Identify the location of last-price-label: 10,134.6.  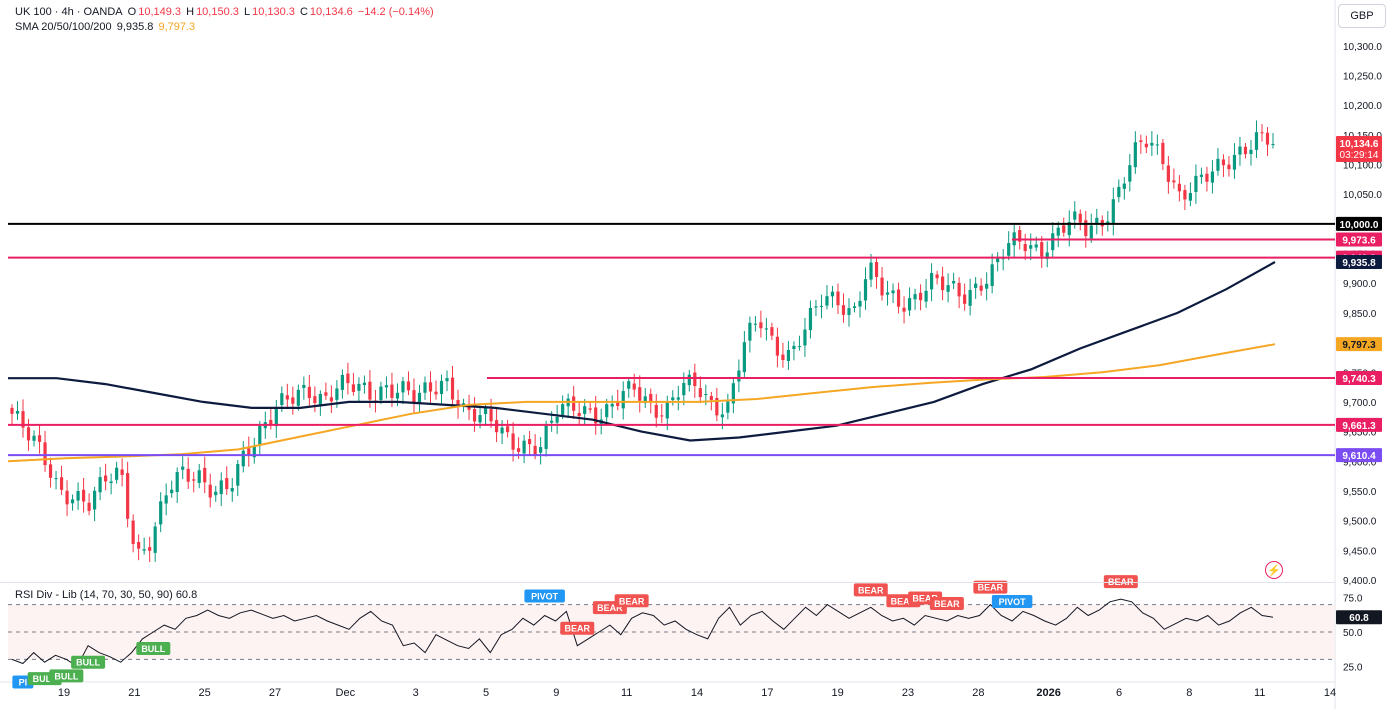
(1359, 144).